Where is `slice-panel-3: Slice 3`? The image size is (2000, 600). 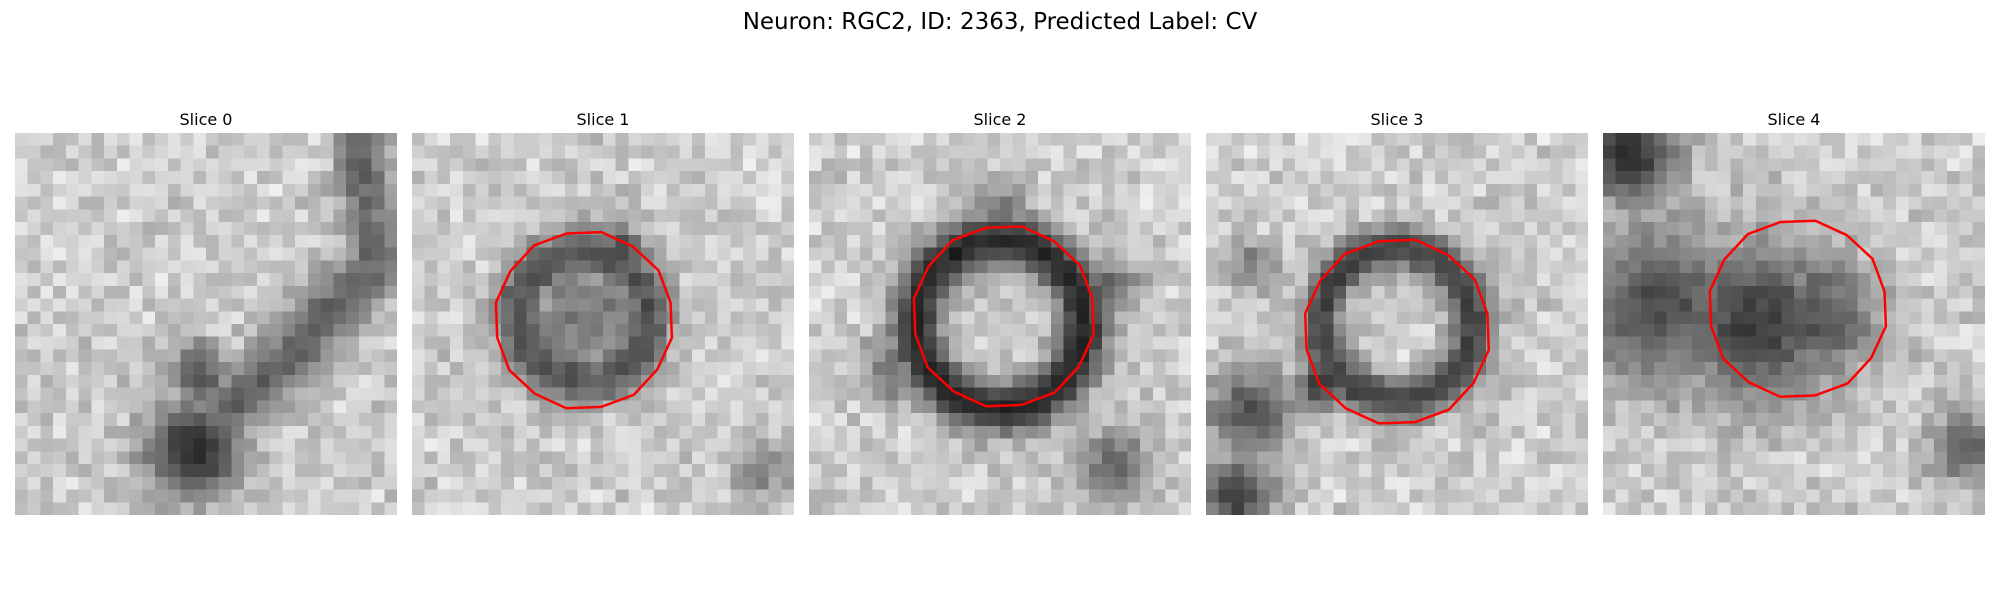 slice-panel-3: Slice 3 is located at coordinates (1397, 311).